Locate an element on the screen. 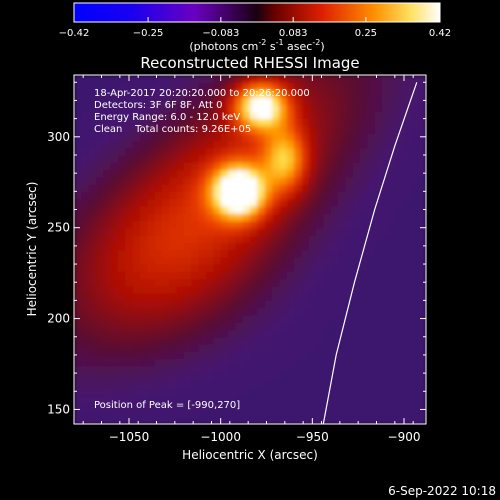  y-tick-label: 150 is located at coordinates (58, 409).